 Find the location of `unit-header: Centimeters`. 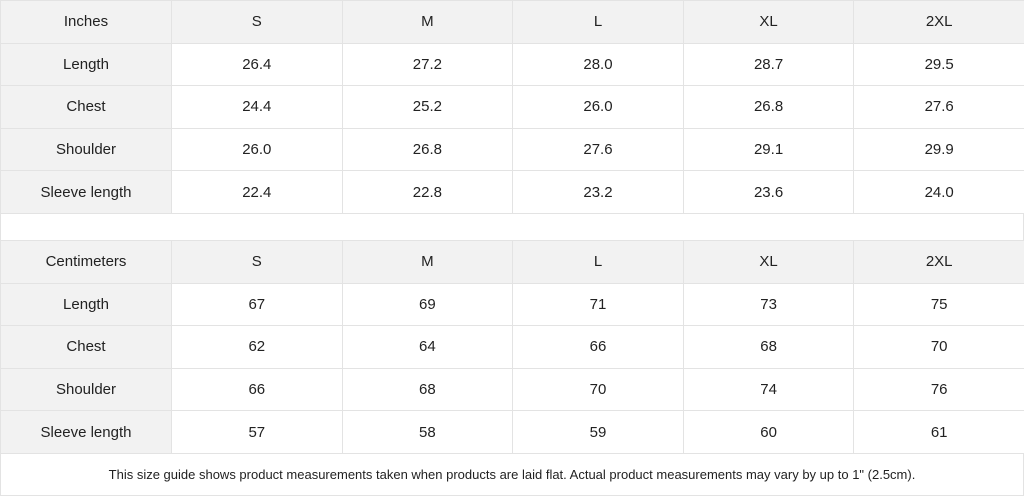

unit-header: Centimeters is located at coordinates (86, 261).